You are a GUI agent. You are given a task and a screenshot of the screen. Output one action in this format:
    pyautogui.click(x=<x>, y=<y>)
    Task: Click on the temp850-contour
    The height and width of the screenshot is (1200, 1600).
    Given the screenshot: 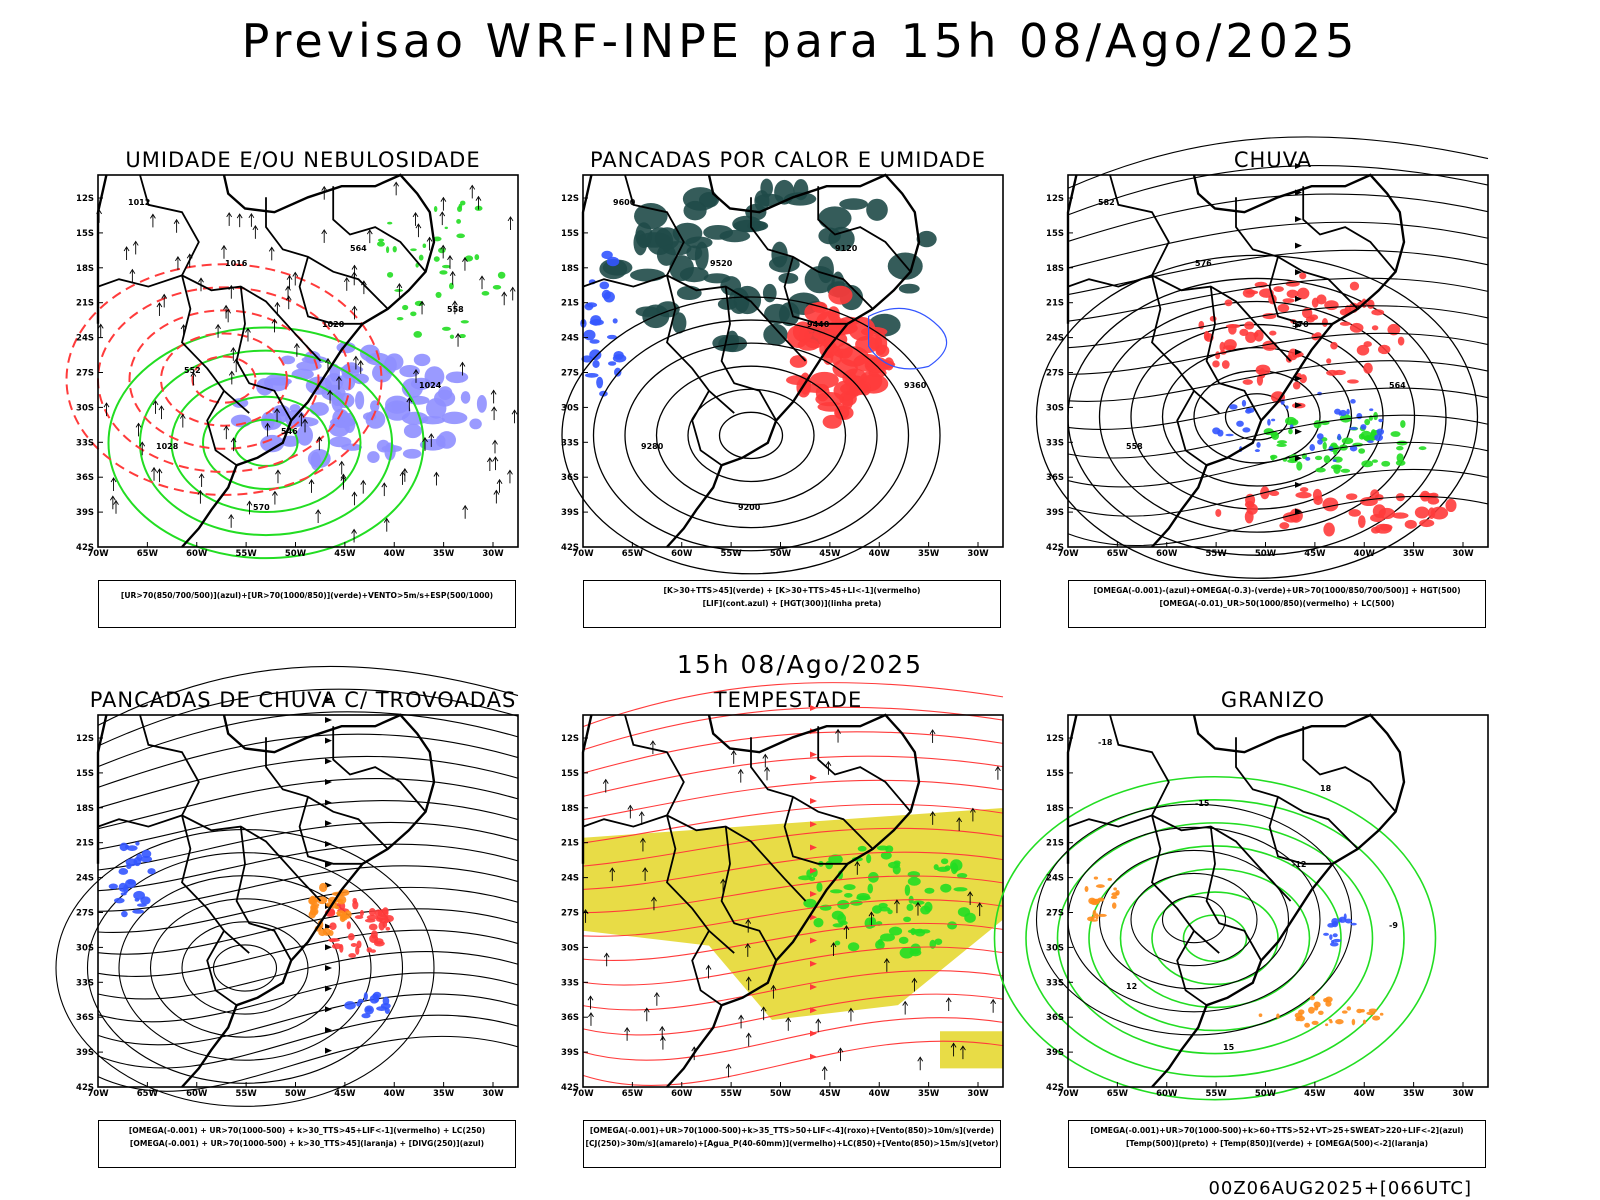 What is the action you would take?
    pyautogui.click(x=1215, y=938)
    